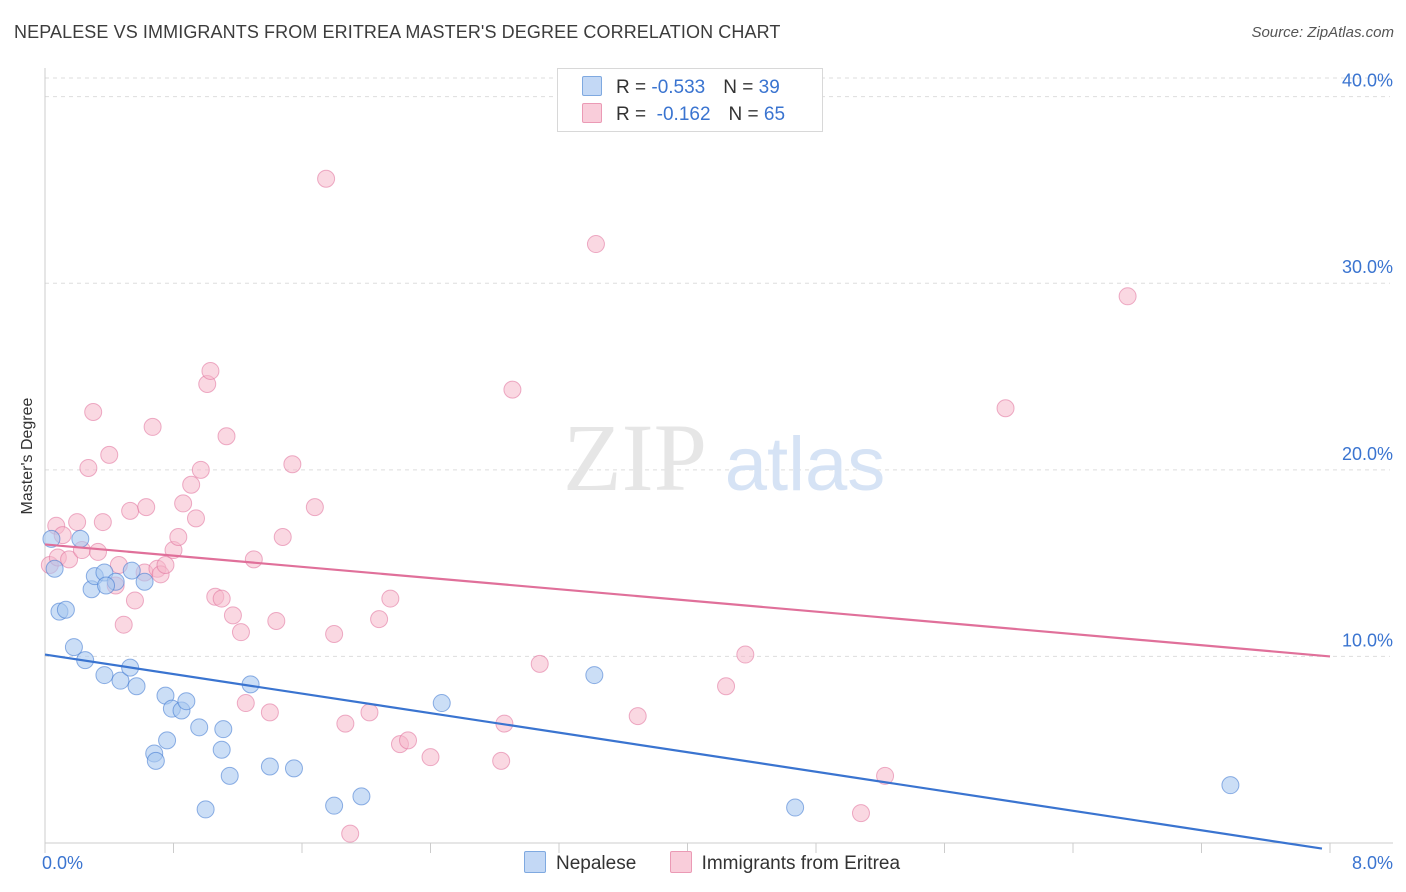 The width and height of the screenshot is (1406, 892). I want to click on correlation-legend: R = -0.533 N = 39 R = -0.162 N = 65, so click(690, 100).